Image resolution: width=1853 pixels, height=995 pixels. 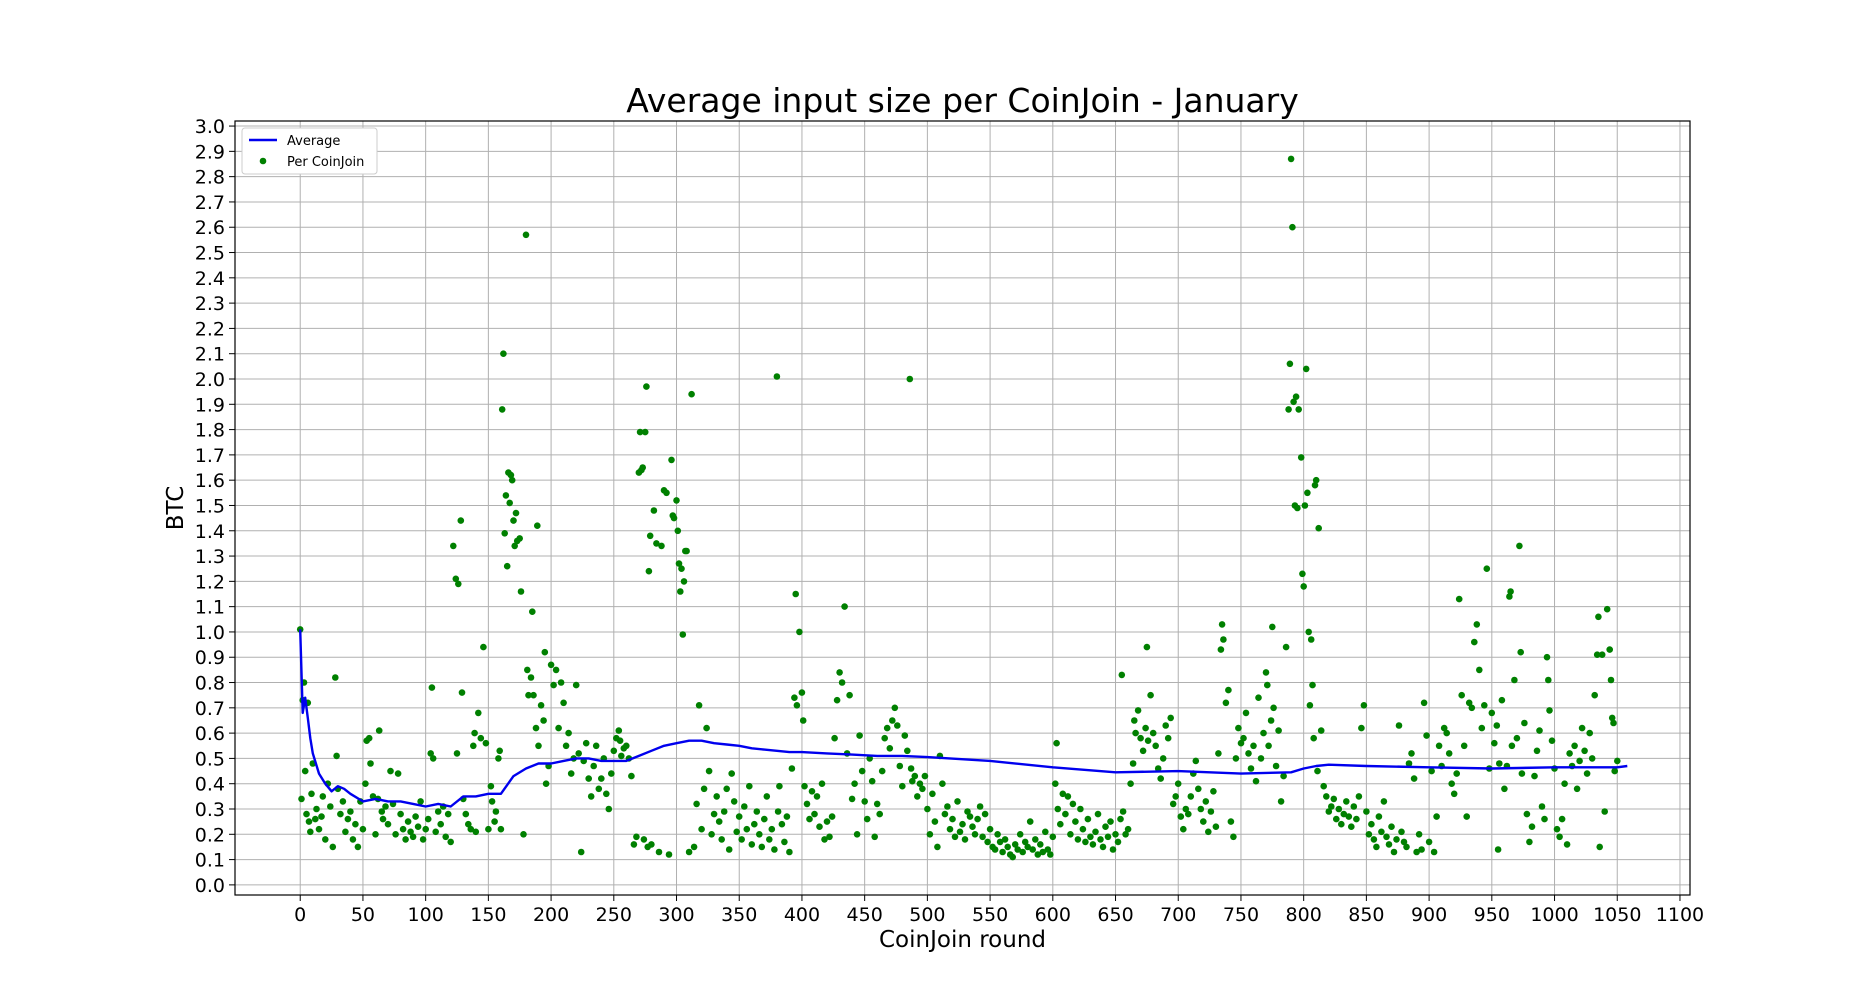 What do you see at coordinates (865, 915) in the screenshot?
I see `x-tick-label: 450` at bounding box center [865, 915].